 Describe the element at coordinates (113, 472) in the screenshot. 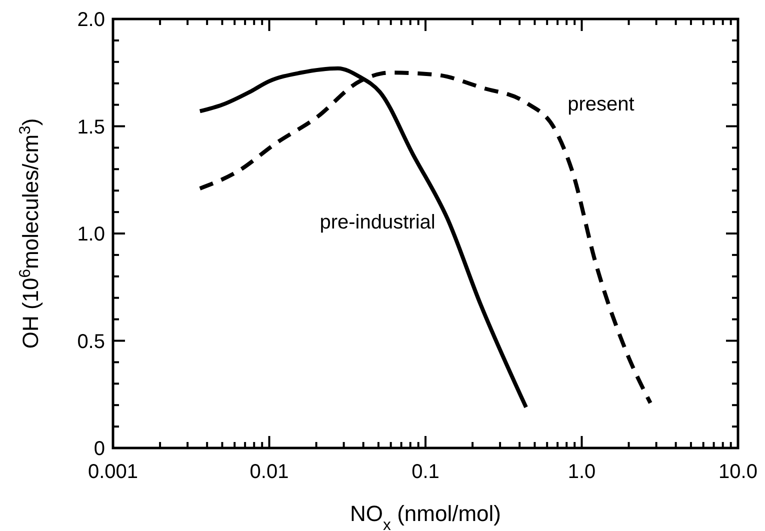

I see `x-tick-label: 0.001` at that location.